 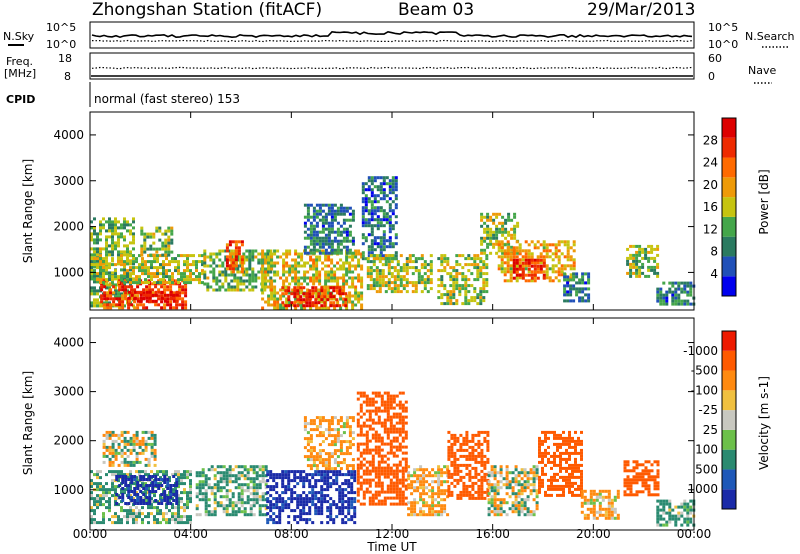 I want to click on colorbar-frame, so click(x=729, y=207).